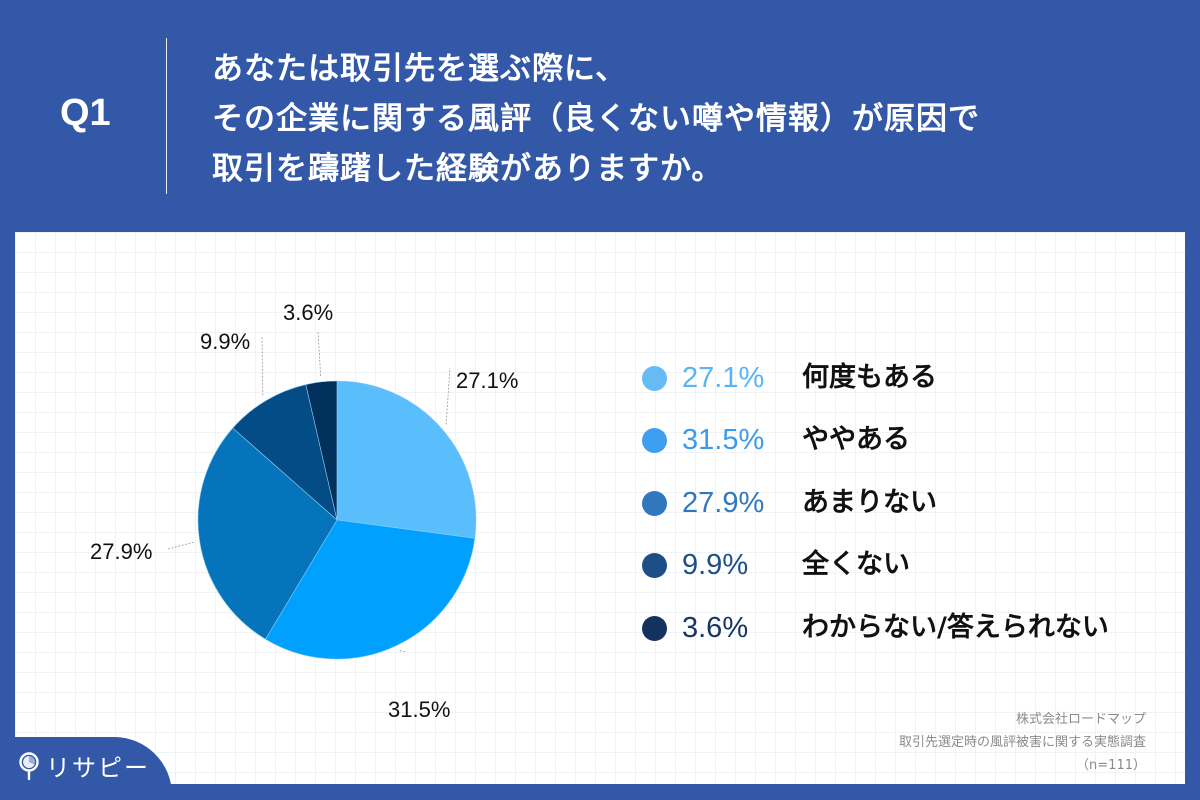  What do you see at coordinates (308, 312) in the screenshot?
I see `pie-label-5: 3.6%` at bounding box center [308, 312].